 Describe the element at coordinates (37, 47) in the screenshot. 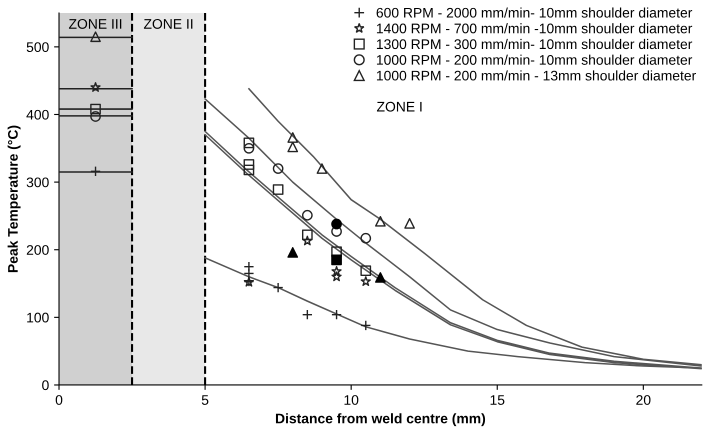

I see `y-tick-label: 500` at that location.